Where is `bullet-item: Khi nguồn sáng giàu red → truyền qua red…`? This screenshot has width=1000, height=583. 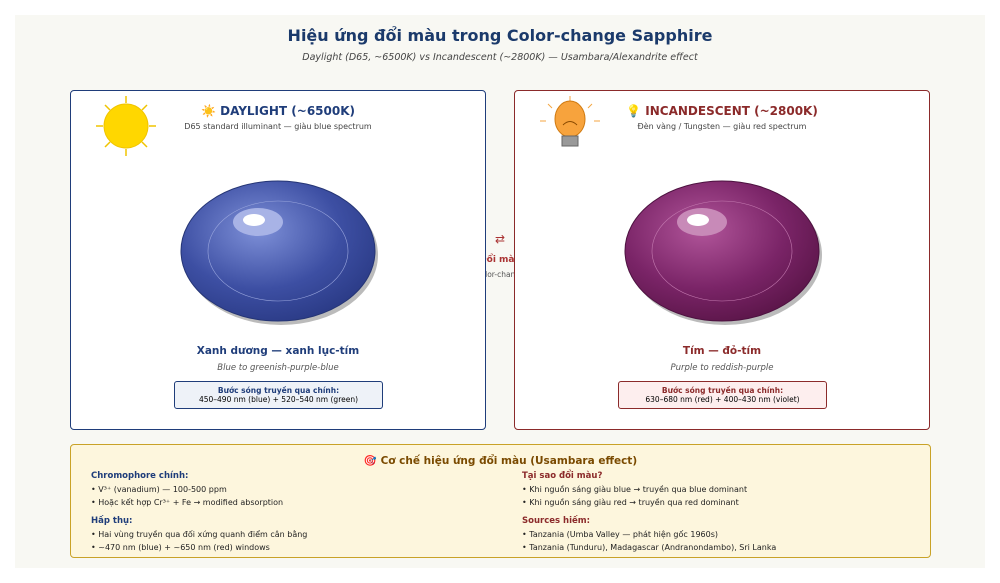 bullet-item: Khi nguồn sáng giàu red → truyền qua red… is located at coordinates (722, 502).